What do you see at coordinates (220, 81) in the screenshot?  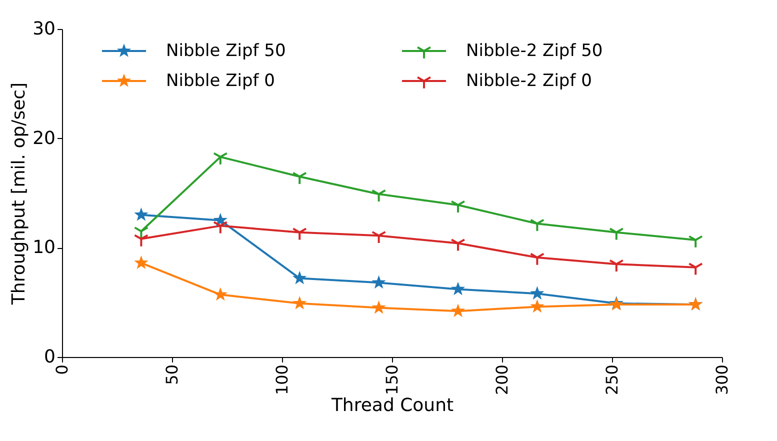 I see `legend-label: Nibble Zipf 0` at bounding box center [220, 81].